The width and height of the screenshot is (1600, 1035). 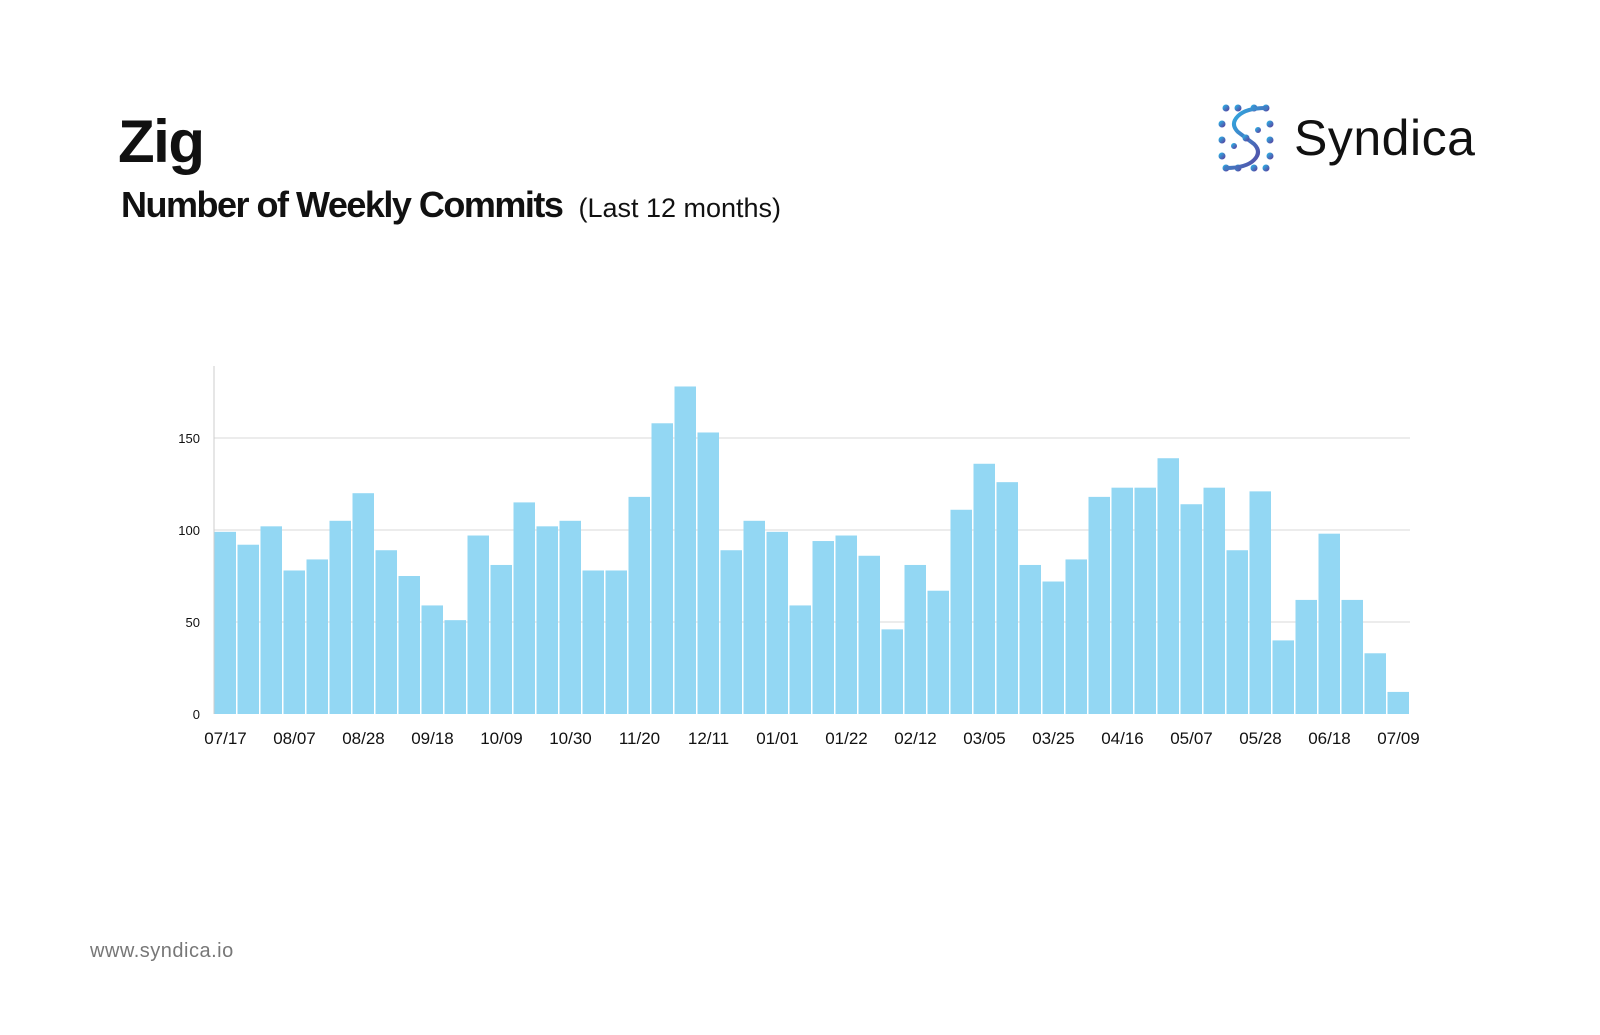 I want to click on brand-logo: Syndica, so click(x=1346, y=138).